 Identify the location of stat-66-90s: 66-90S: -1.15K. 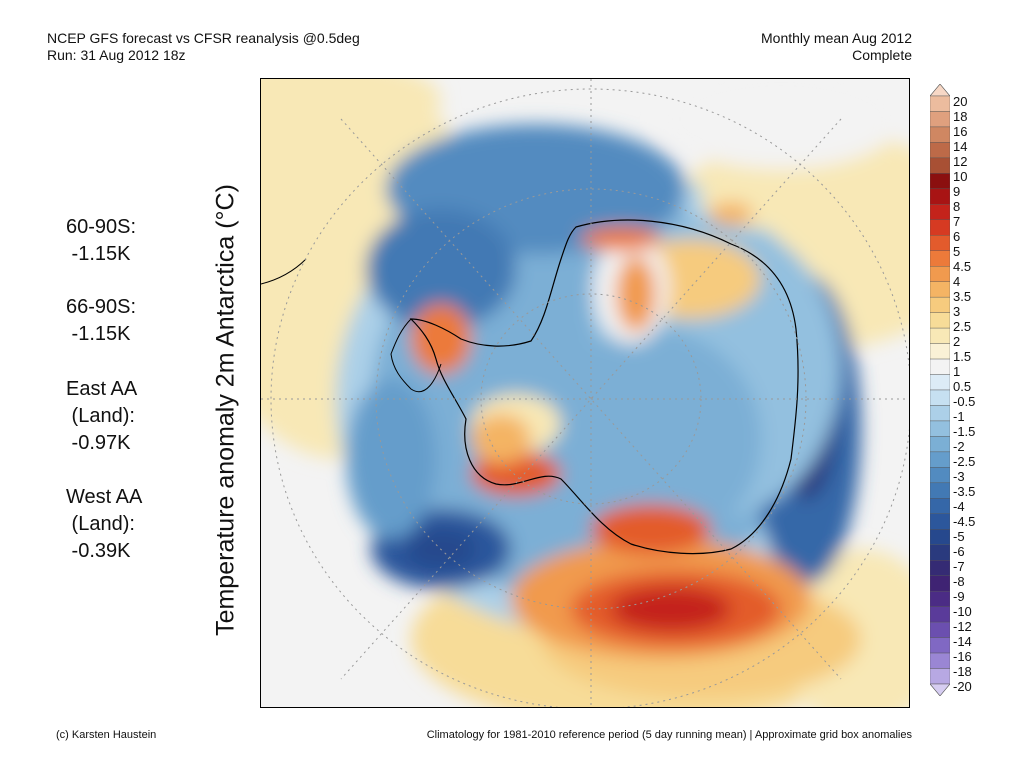
(101, 320).